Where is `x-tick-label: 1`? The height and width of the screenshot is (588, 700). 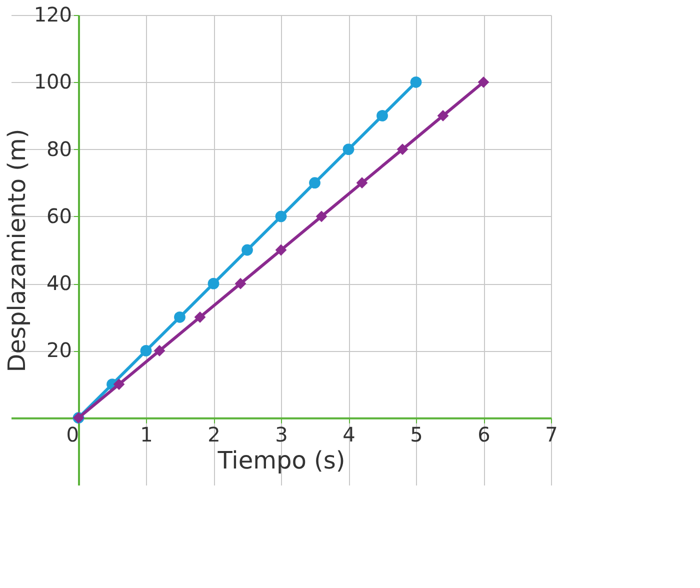
x-tick-label: 1 is located at coordinates (146, 434).